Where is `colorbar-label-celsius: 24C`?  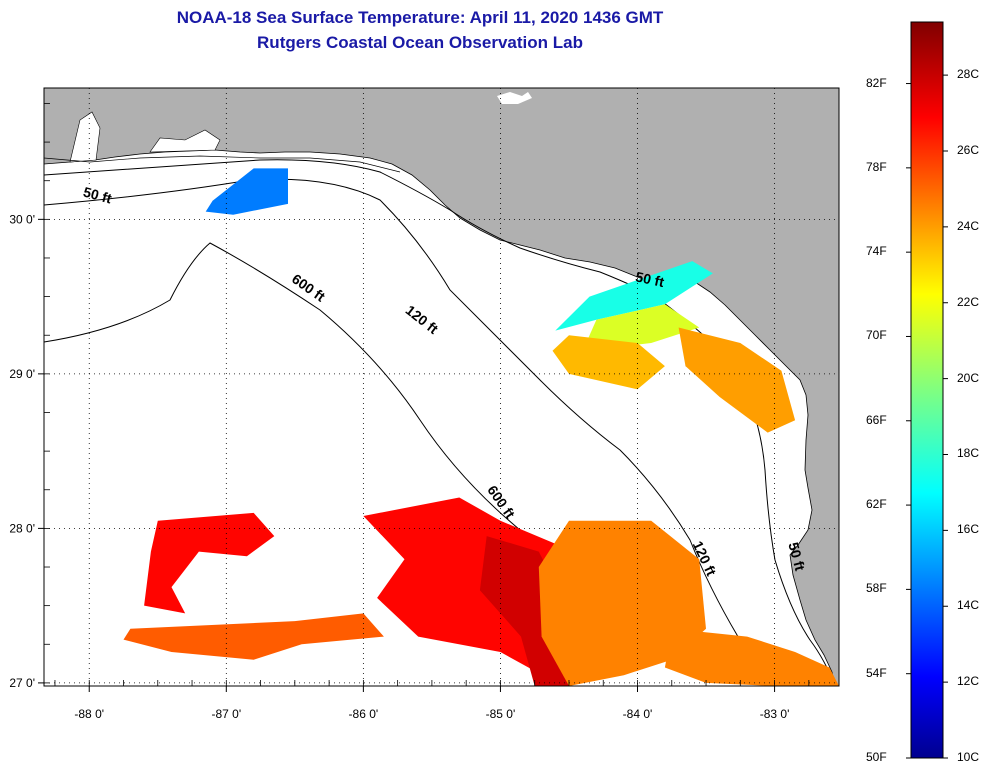 colorbar-label-celsius: 24C is located at coordinates (968, 225).